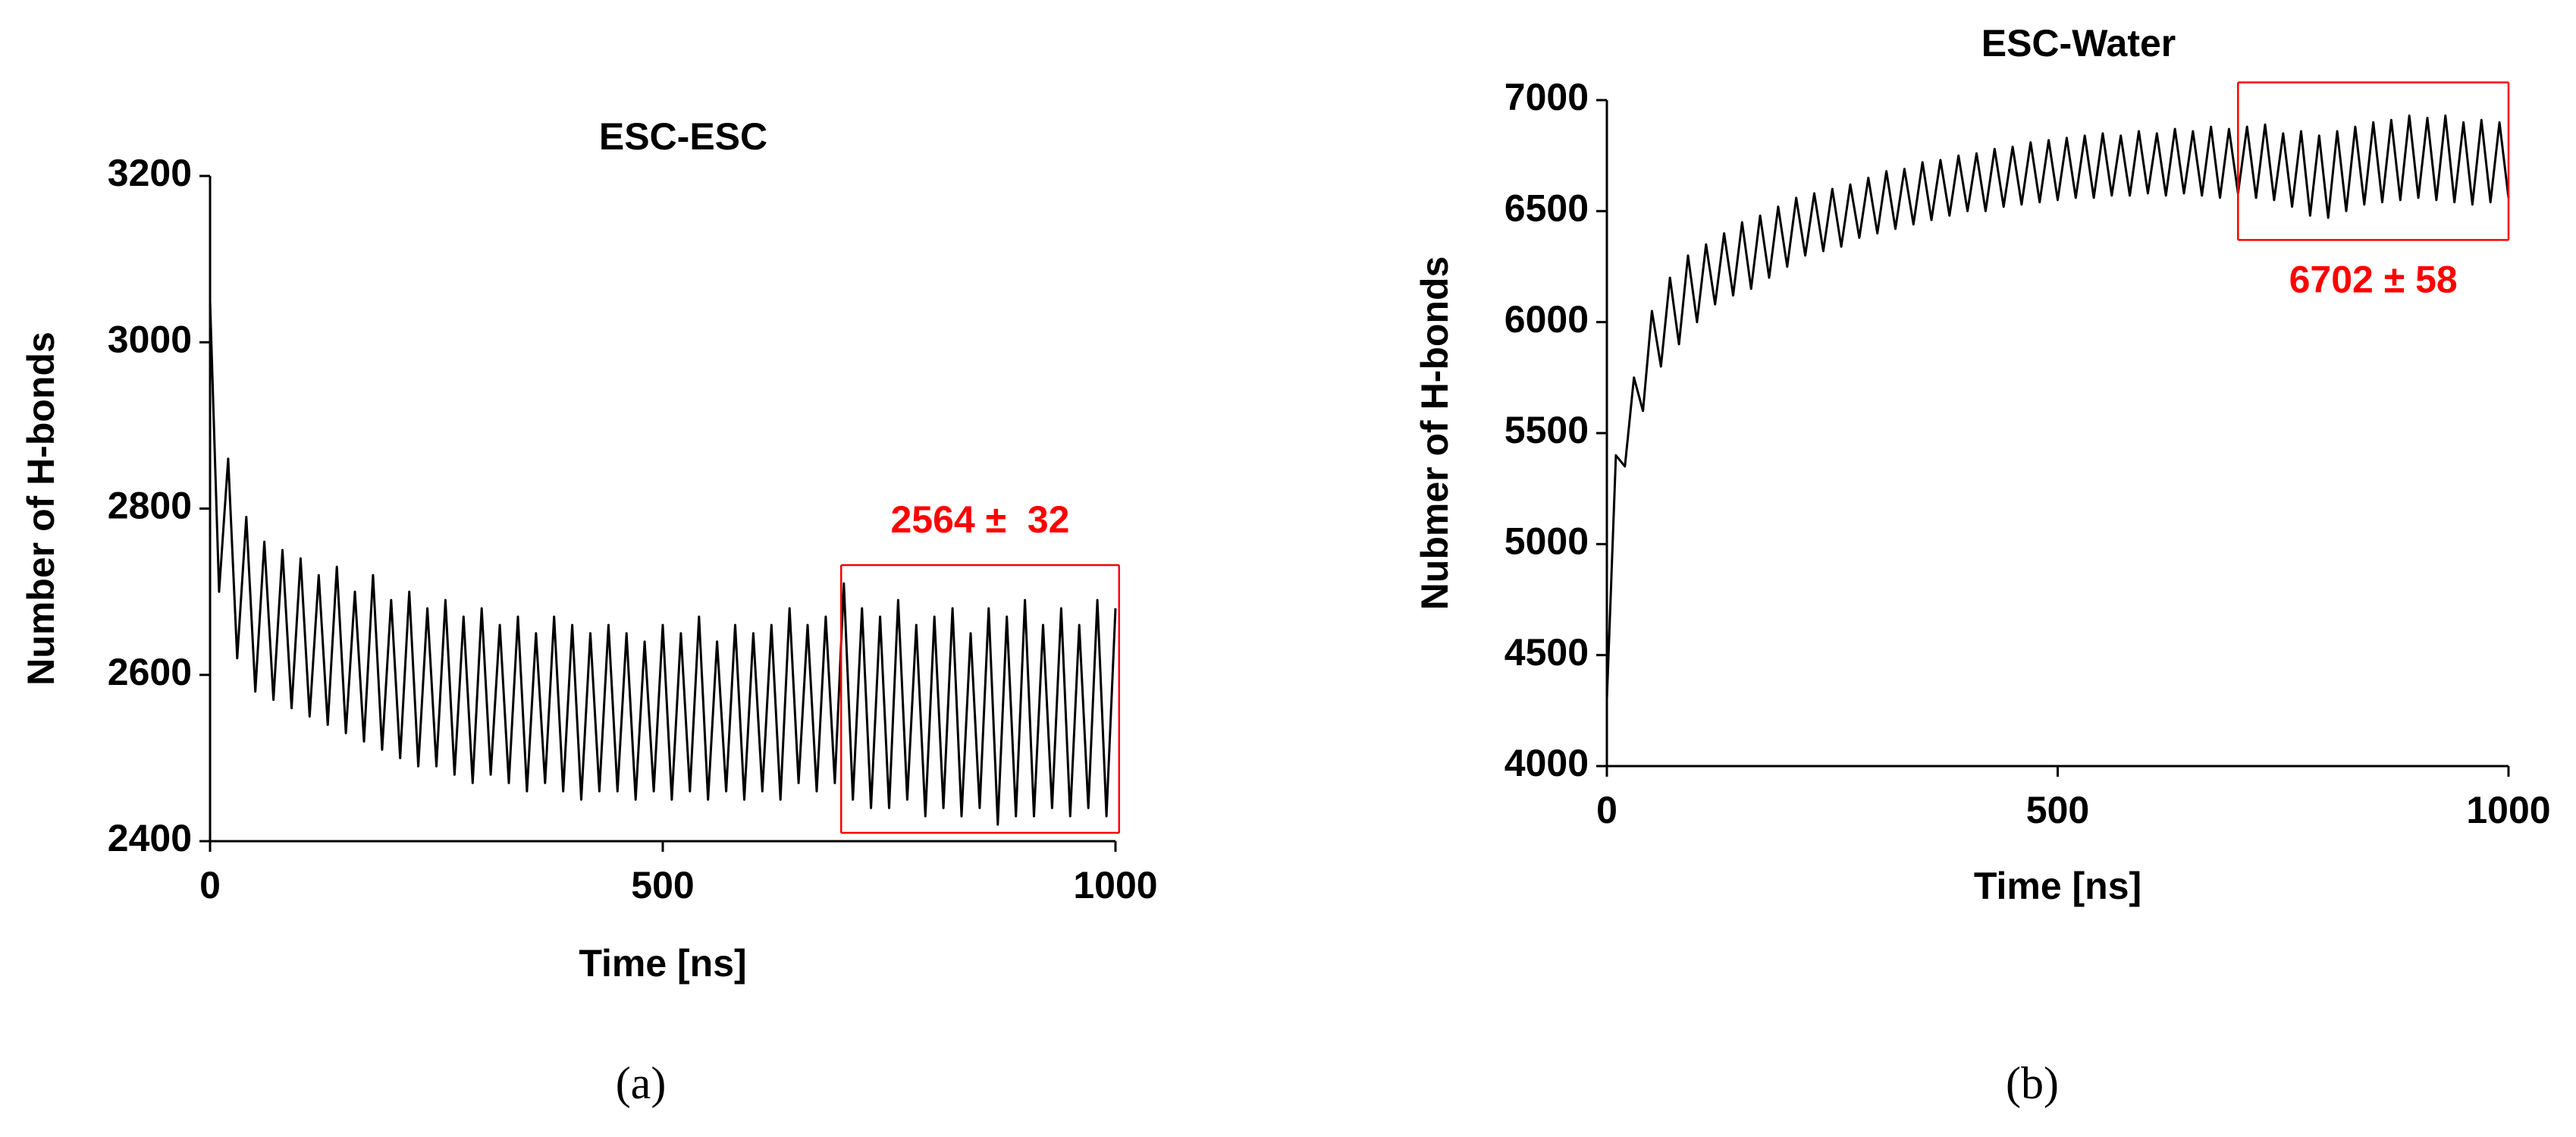 This screenshot has width=2576, height=1137. Describe the element at coordinates (2032, 1083) in the screenshot. I see `caption: (b)` at that location.